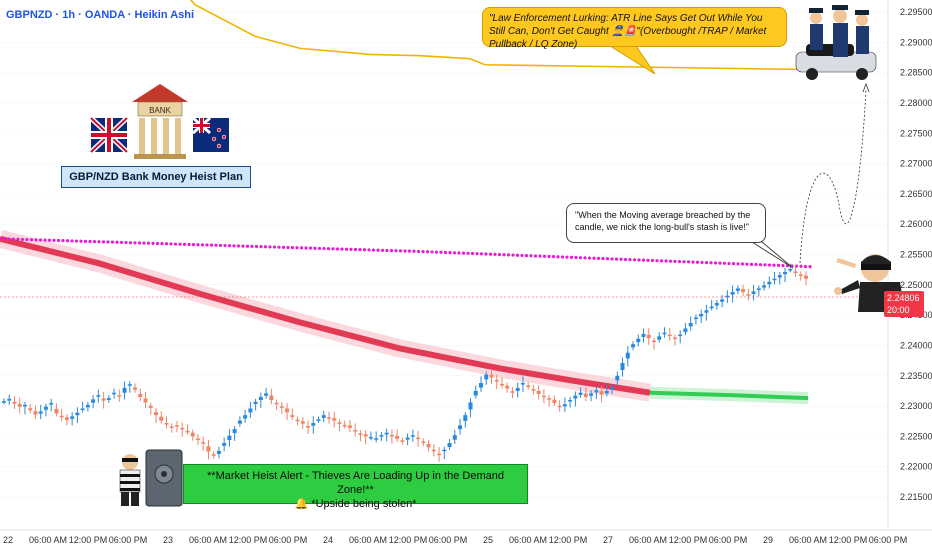  I want to click on thief-with-safe-icon, so click(151, 478).